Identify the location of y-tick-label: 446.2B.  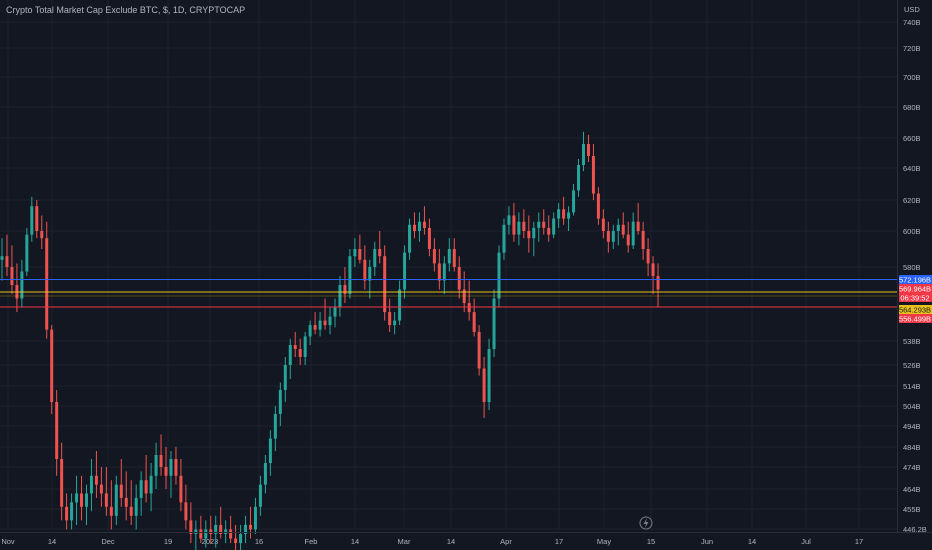
(915, 529).